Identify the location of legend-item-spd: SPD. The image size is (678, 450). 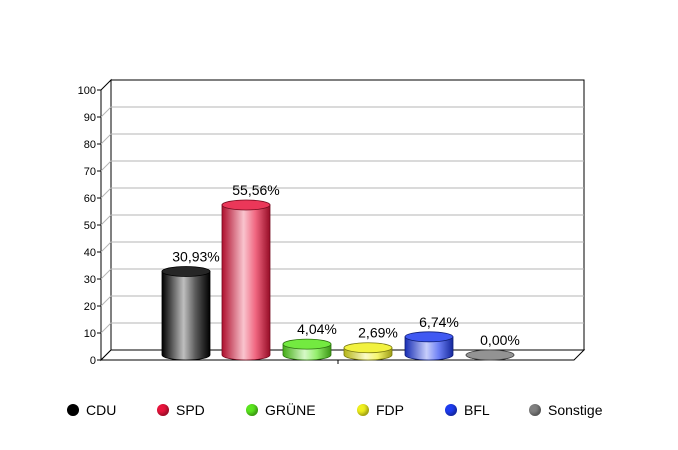
(181, 410).